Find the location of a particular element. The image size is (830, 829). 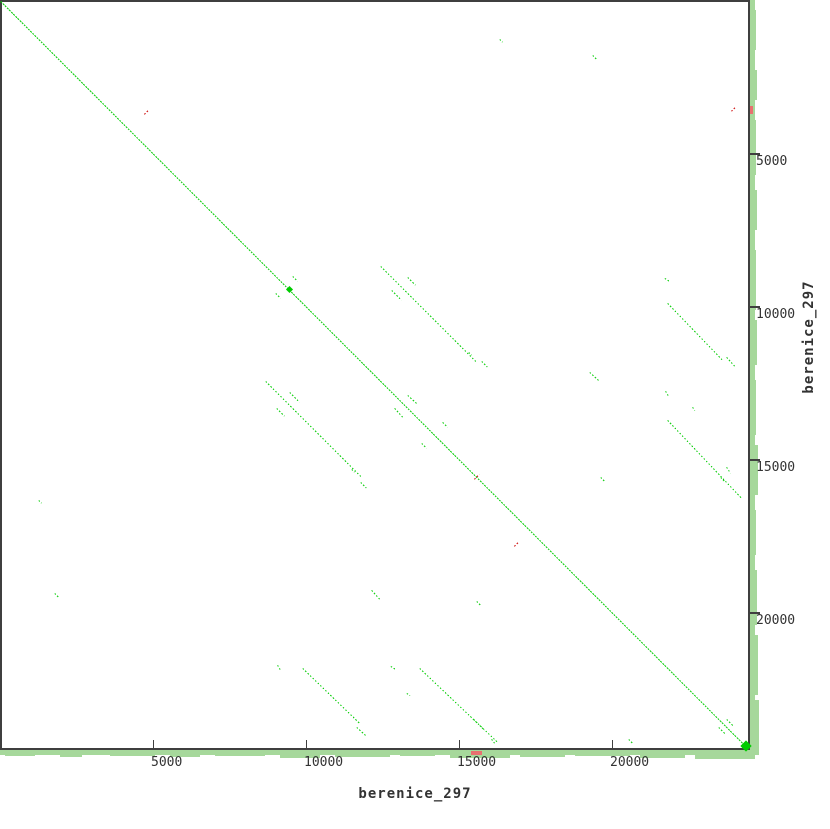

y-tick-label: 20000 is located at coordinates (776, 620).